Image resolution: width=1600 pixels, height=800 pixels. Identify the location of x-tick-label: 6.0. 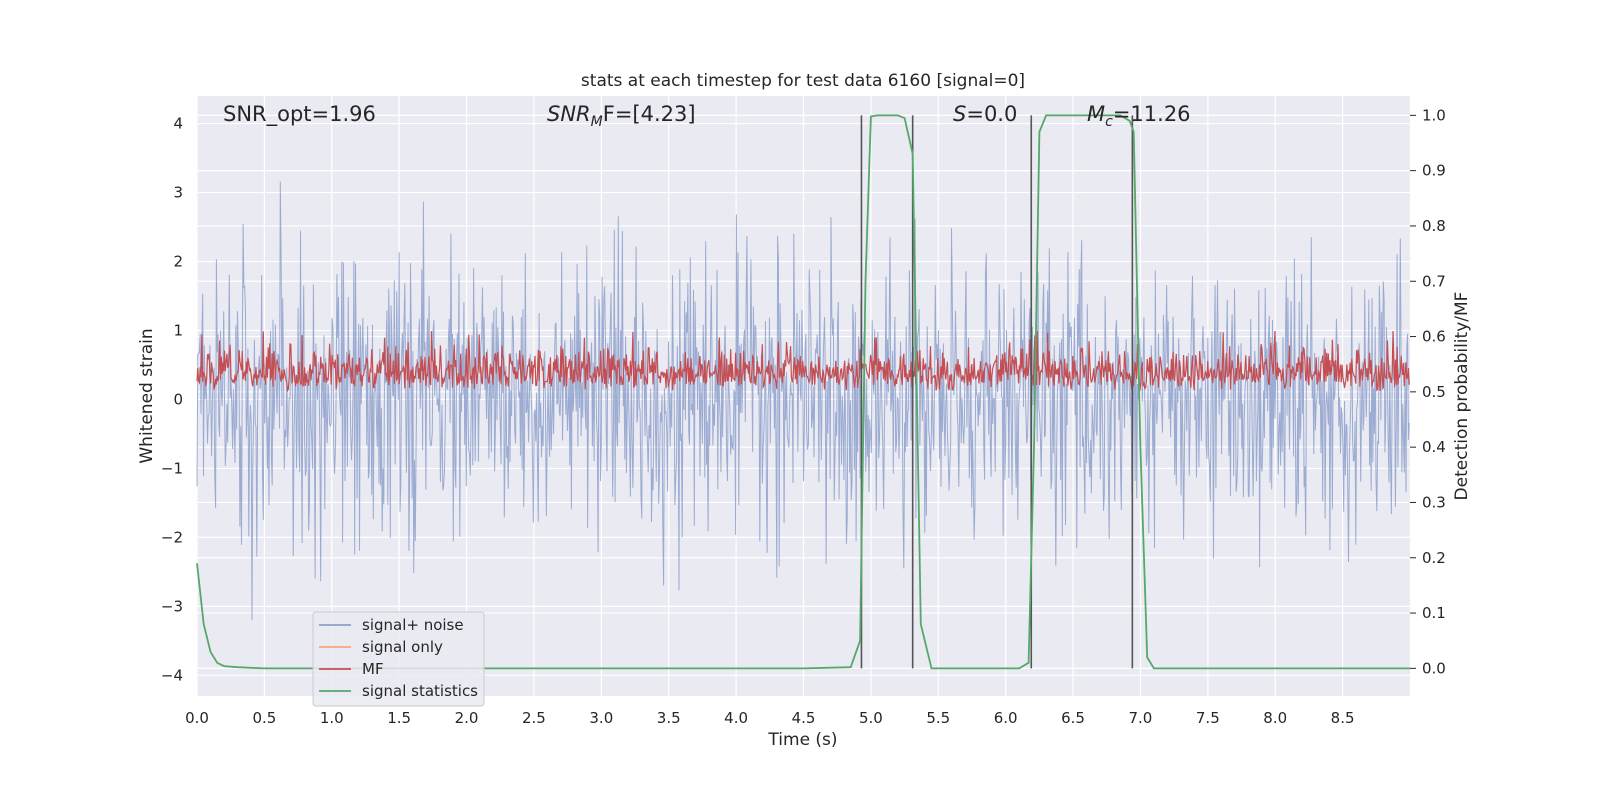
(1006, 718).